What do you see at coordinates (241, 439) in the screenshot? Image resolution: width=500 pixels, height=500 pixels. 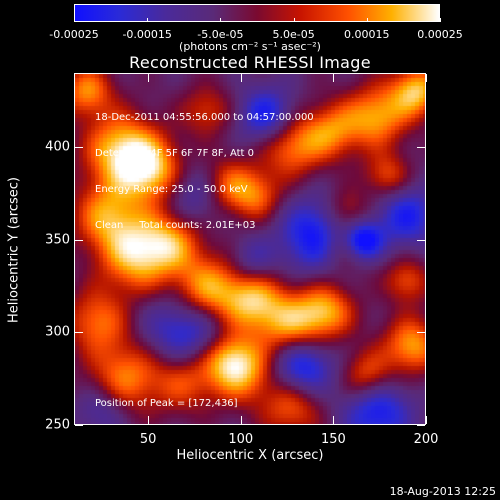 I see `x-tick-label: 100` at bounding box center [241, 439].